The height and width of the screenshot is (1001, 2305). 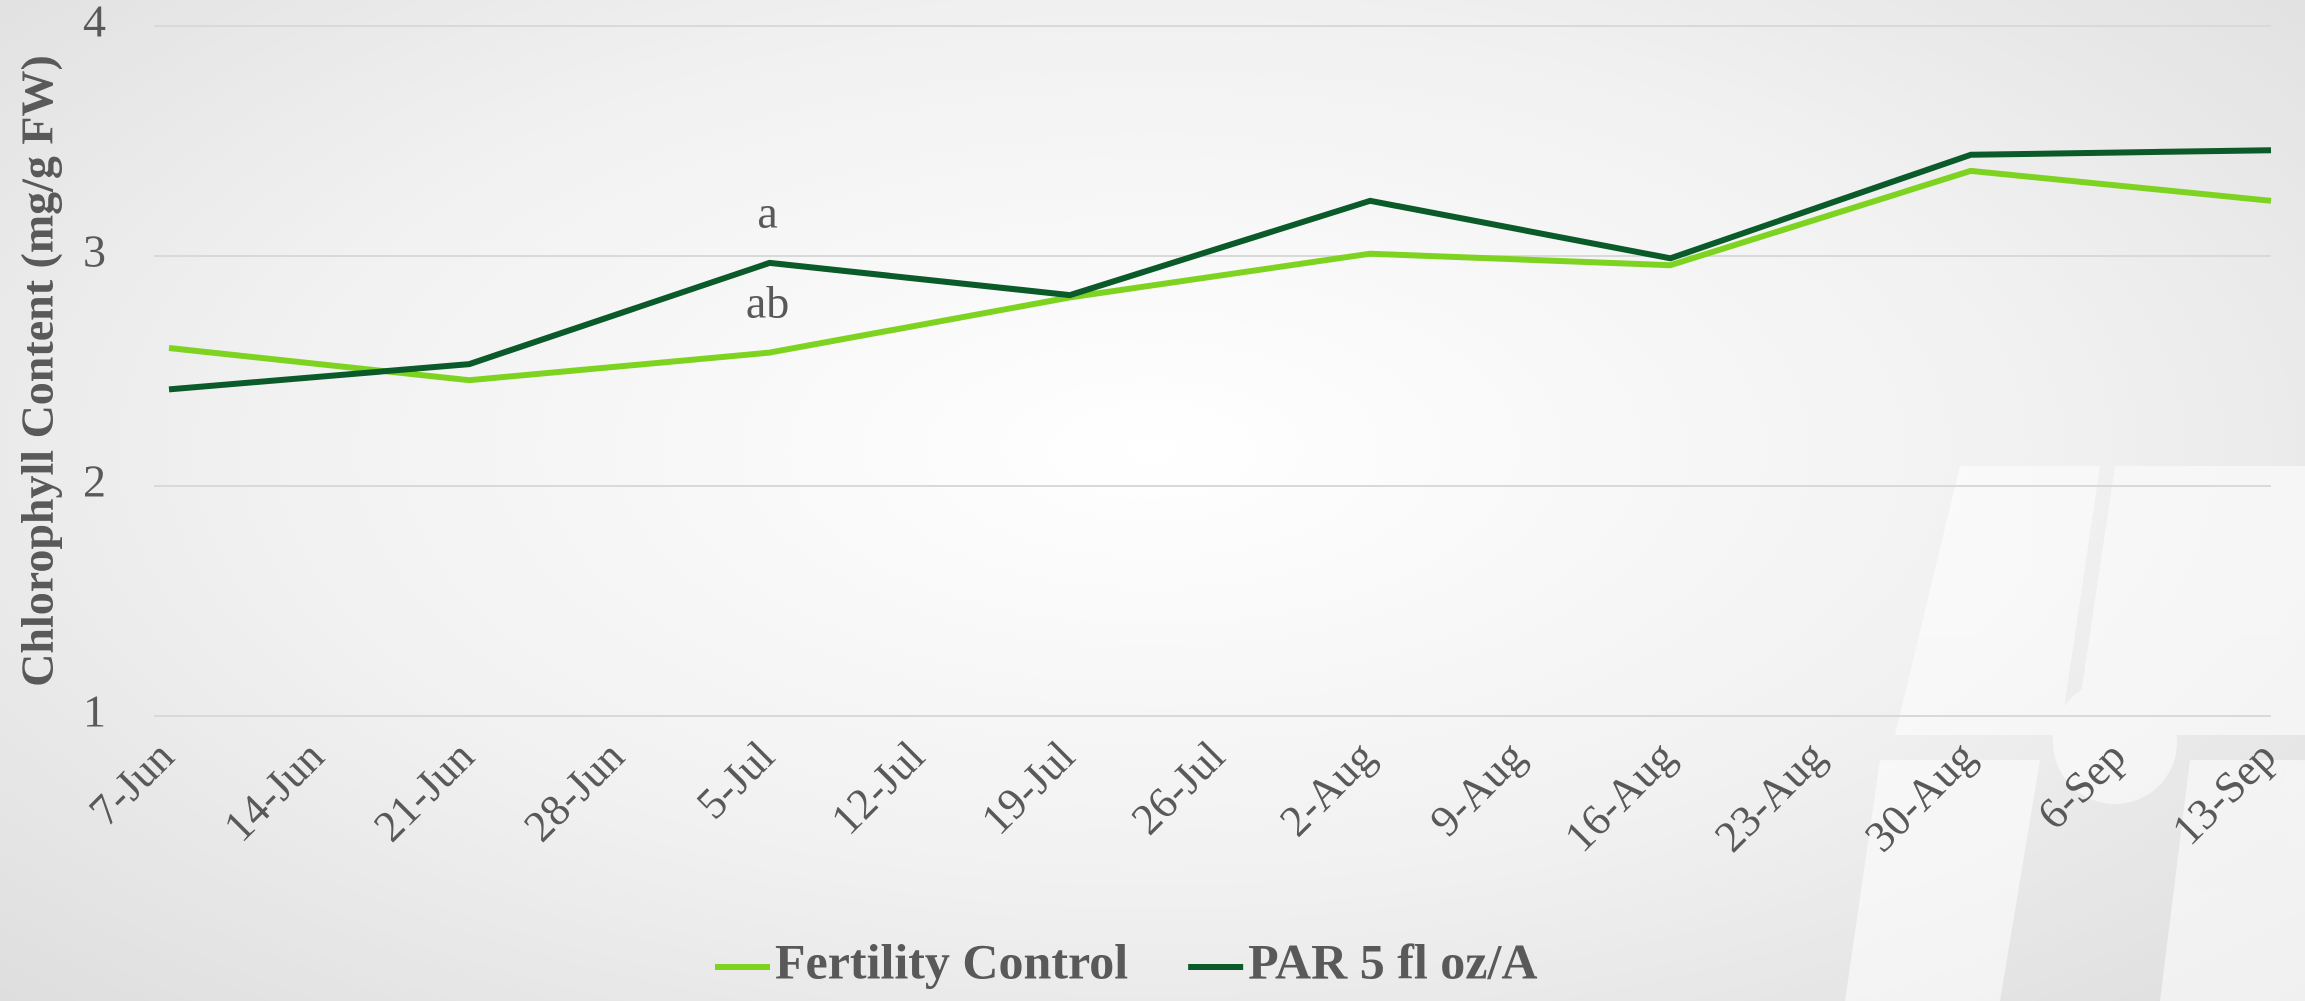 What do you see at coordinates (573, 791) in the screenshot?
I see `x-tick-label: 28-Jun` at bounding box center [573, 791].